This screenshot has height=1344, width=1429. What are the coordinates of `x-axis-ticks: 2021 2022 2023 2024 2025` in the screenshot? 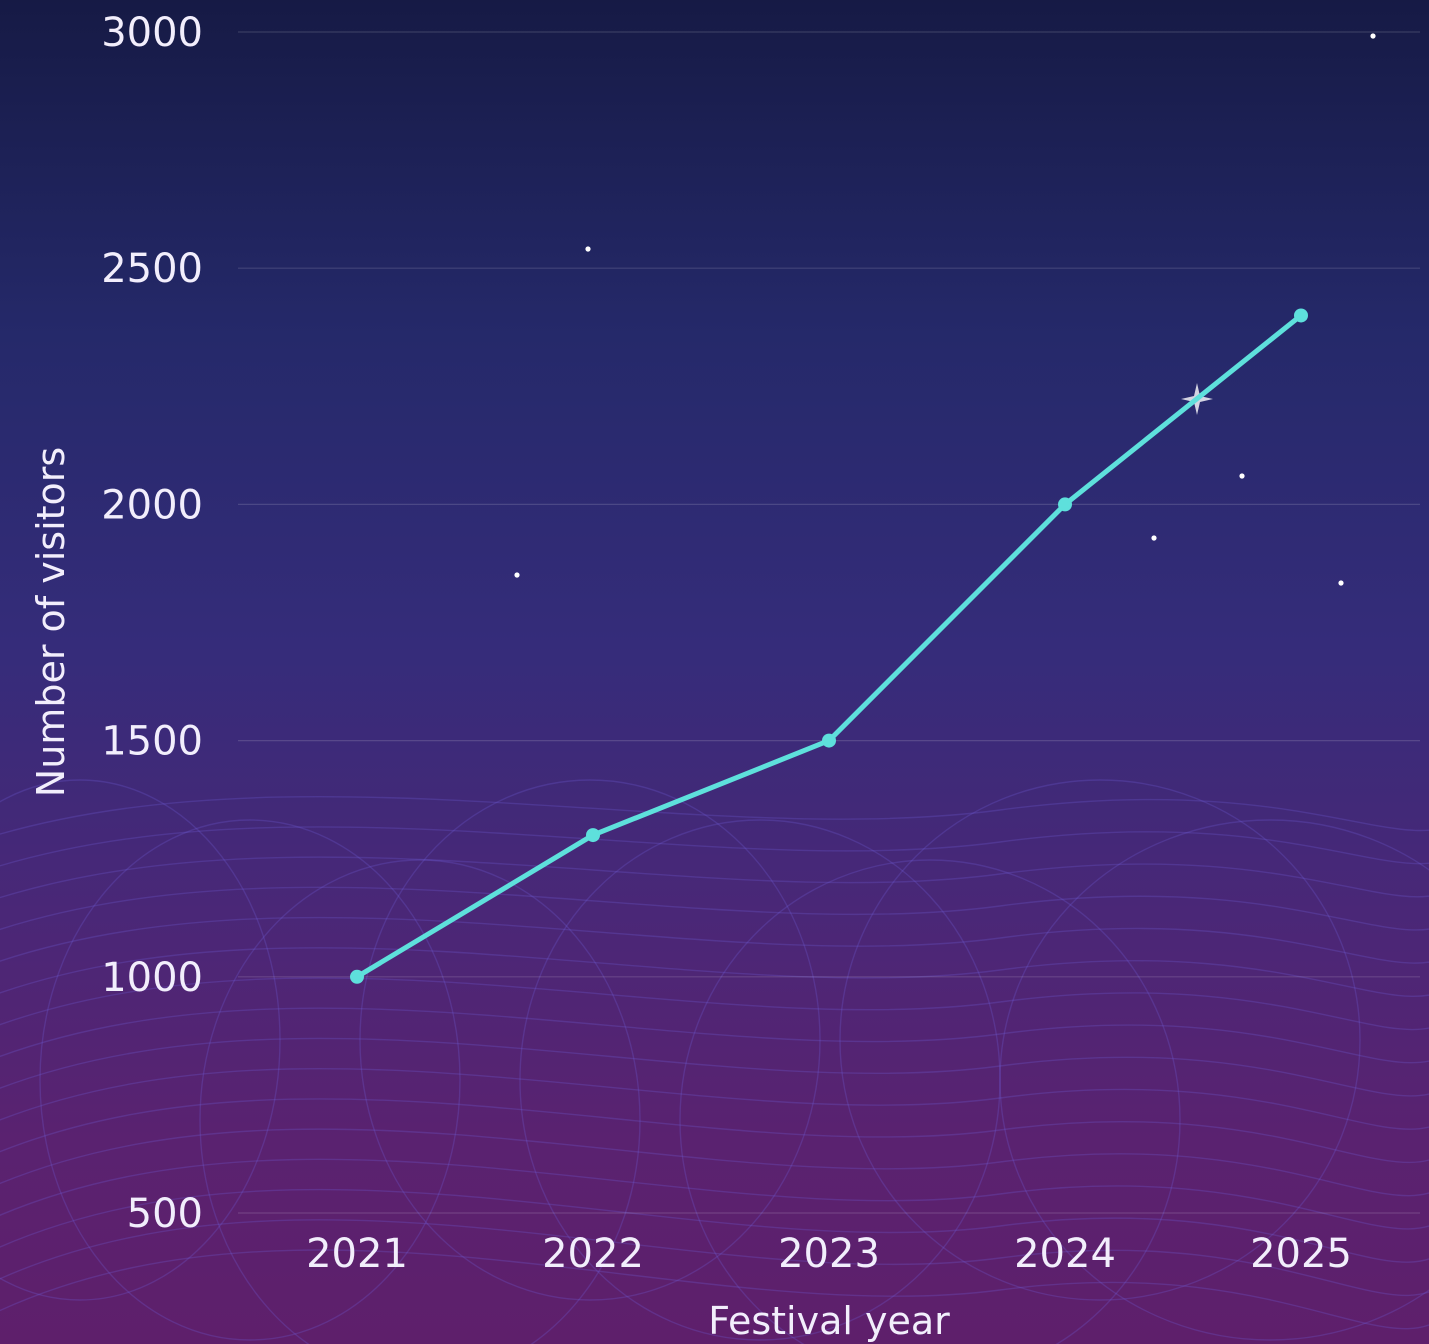 It's located at (829, 1254).